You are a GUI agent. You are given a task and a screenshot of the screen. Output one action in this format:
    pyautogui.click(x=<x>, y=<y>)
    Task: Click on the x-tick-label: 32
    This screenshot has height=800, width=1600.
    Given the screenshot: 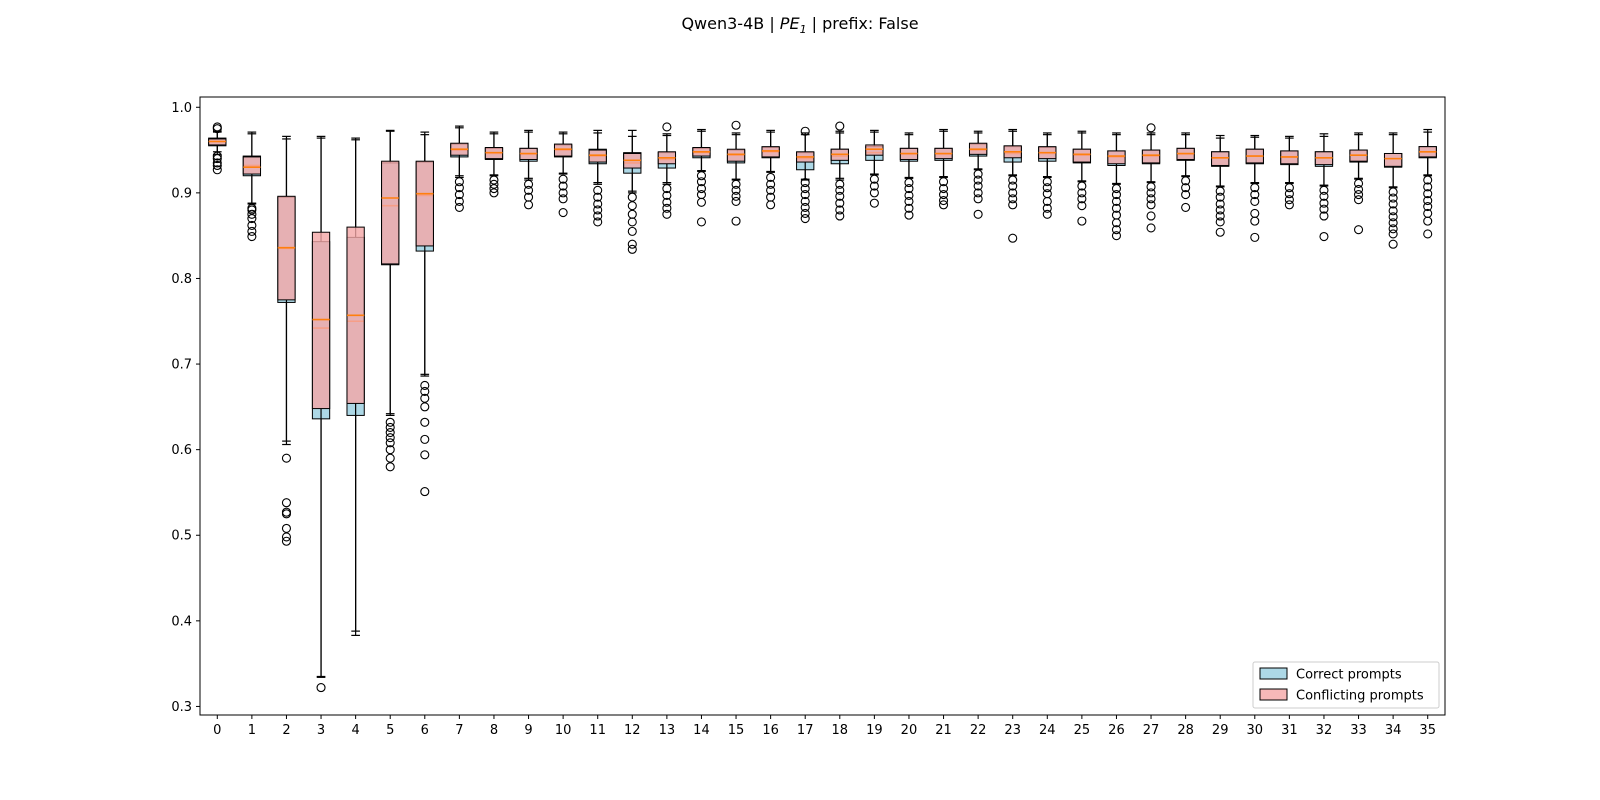 What is the action you would take?
    pyautogui.click(x=1324, y=730)
    